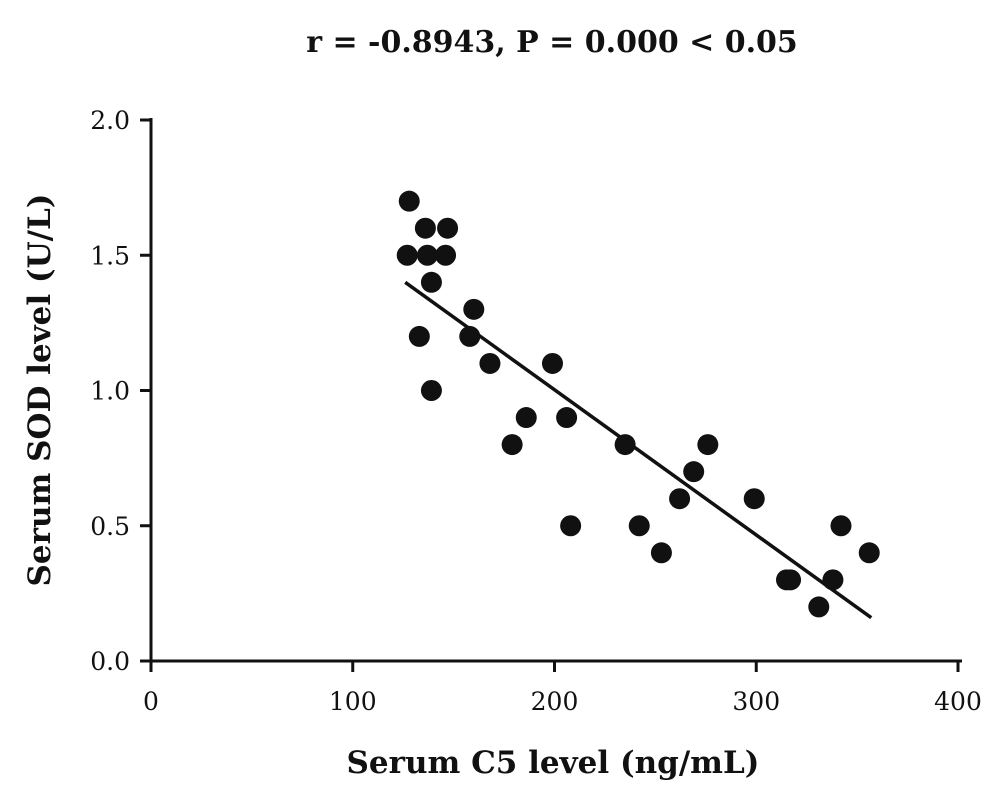 The width and height of the screenshot is (1000, 798). Describe the element at coordinates (110, 661) in the screenshot. I see `y-tick-label: 0.0` at that location.